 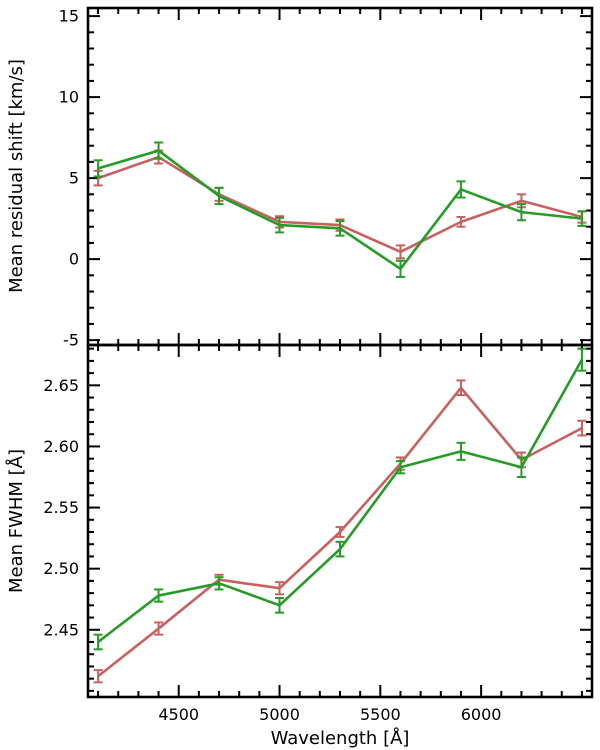 I want to click on bottom-ytick-label: 2.65, so click(x=61, y=385).